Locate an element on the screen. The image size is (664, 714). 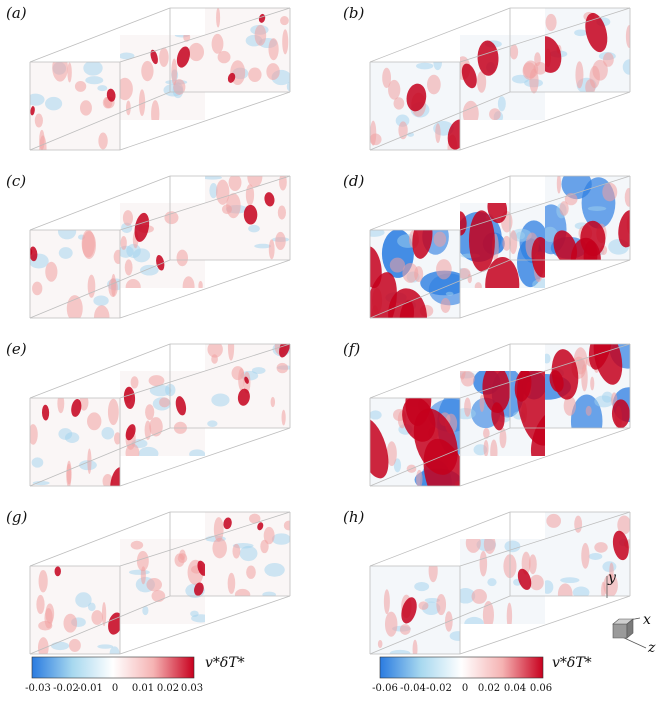
panel-label-g: (g) is located at coordinates (17, 517).